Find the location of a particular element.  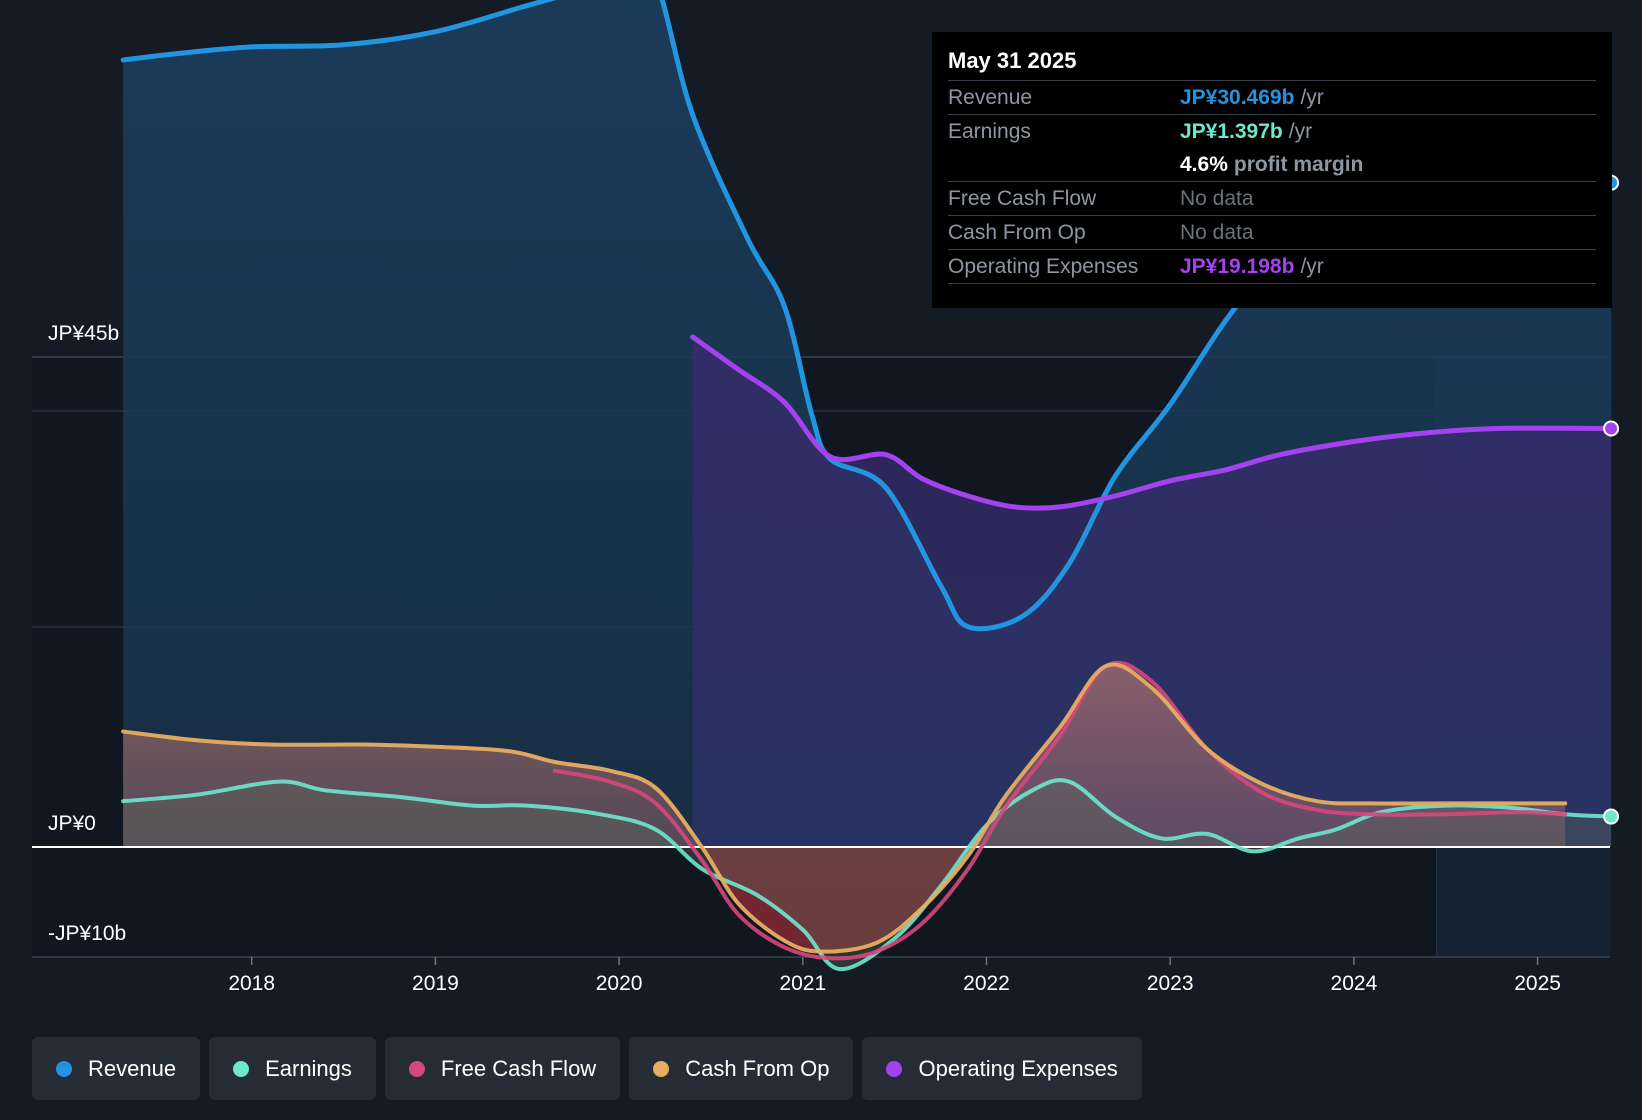

tooltip-fcf-value: No data is located at coordinates (1217, 198).